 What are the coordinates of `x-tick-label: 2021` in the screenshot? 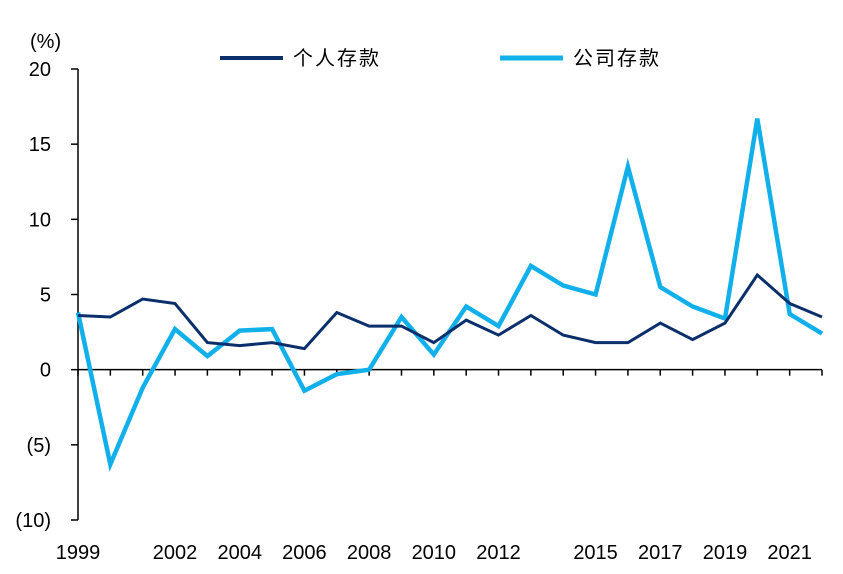 It's located at (789, 553).